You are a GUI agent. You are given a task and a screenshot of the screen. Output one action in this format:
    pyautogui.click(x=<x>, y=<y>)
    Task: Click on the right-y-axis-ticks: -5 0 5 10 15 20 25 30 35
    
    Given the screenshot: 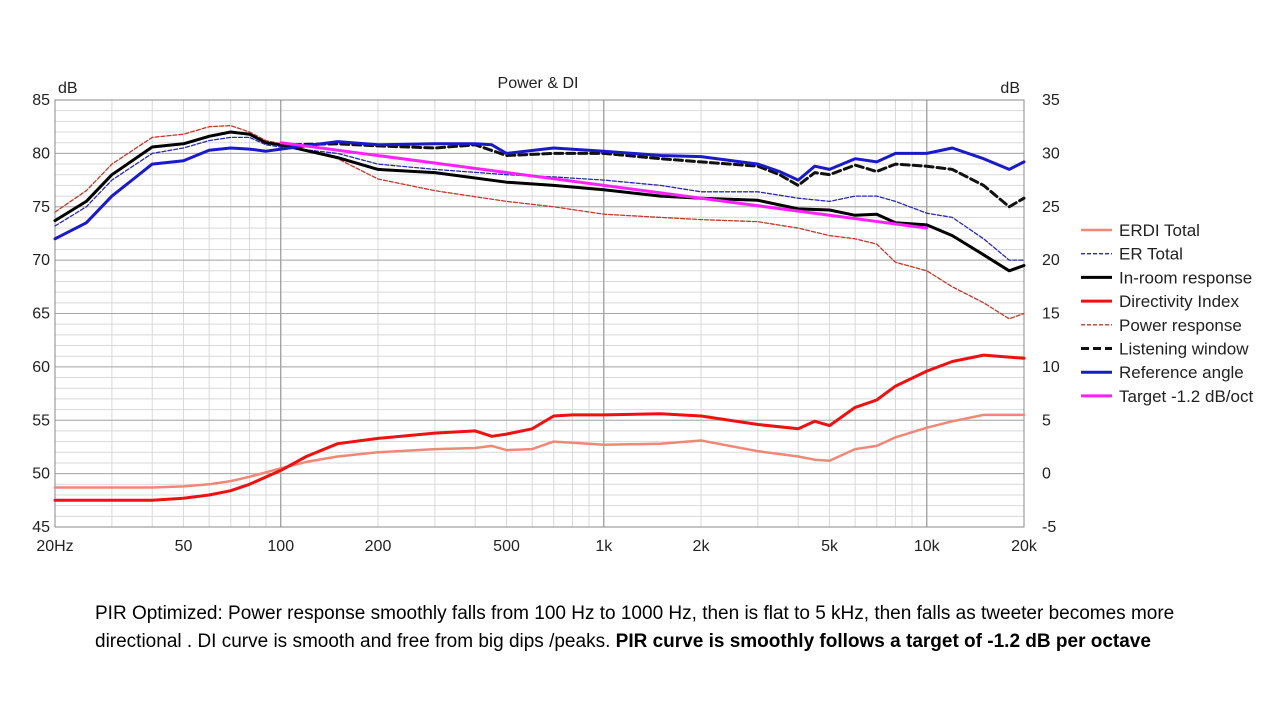 What is the action you would take?
    pyautogui.click(x=1051, y=314)
    